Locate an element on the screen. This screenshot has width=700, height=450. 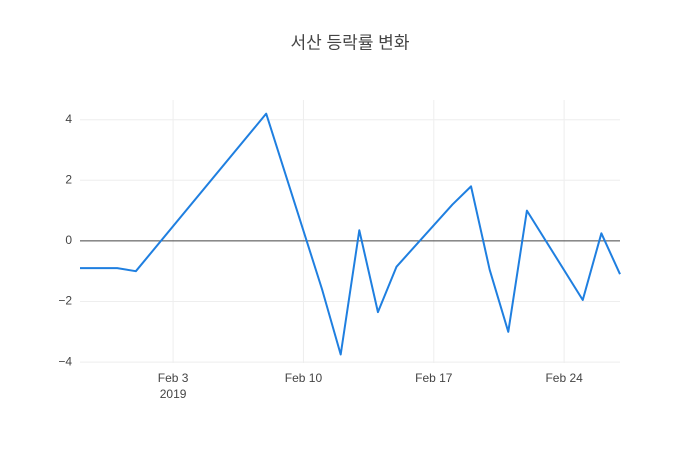
x-year-label: 2019 is located at coordinates (173, 394).